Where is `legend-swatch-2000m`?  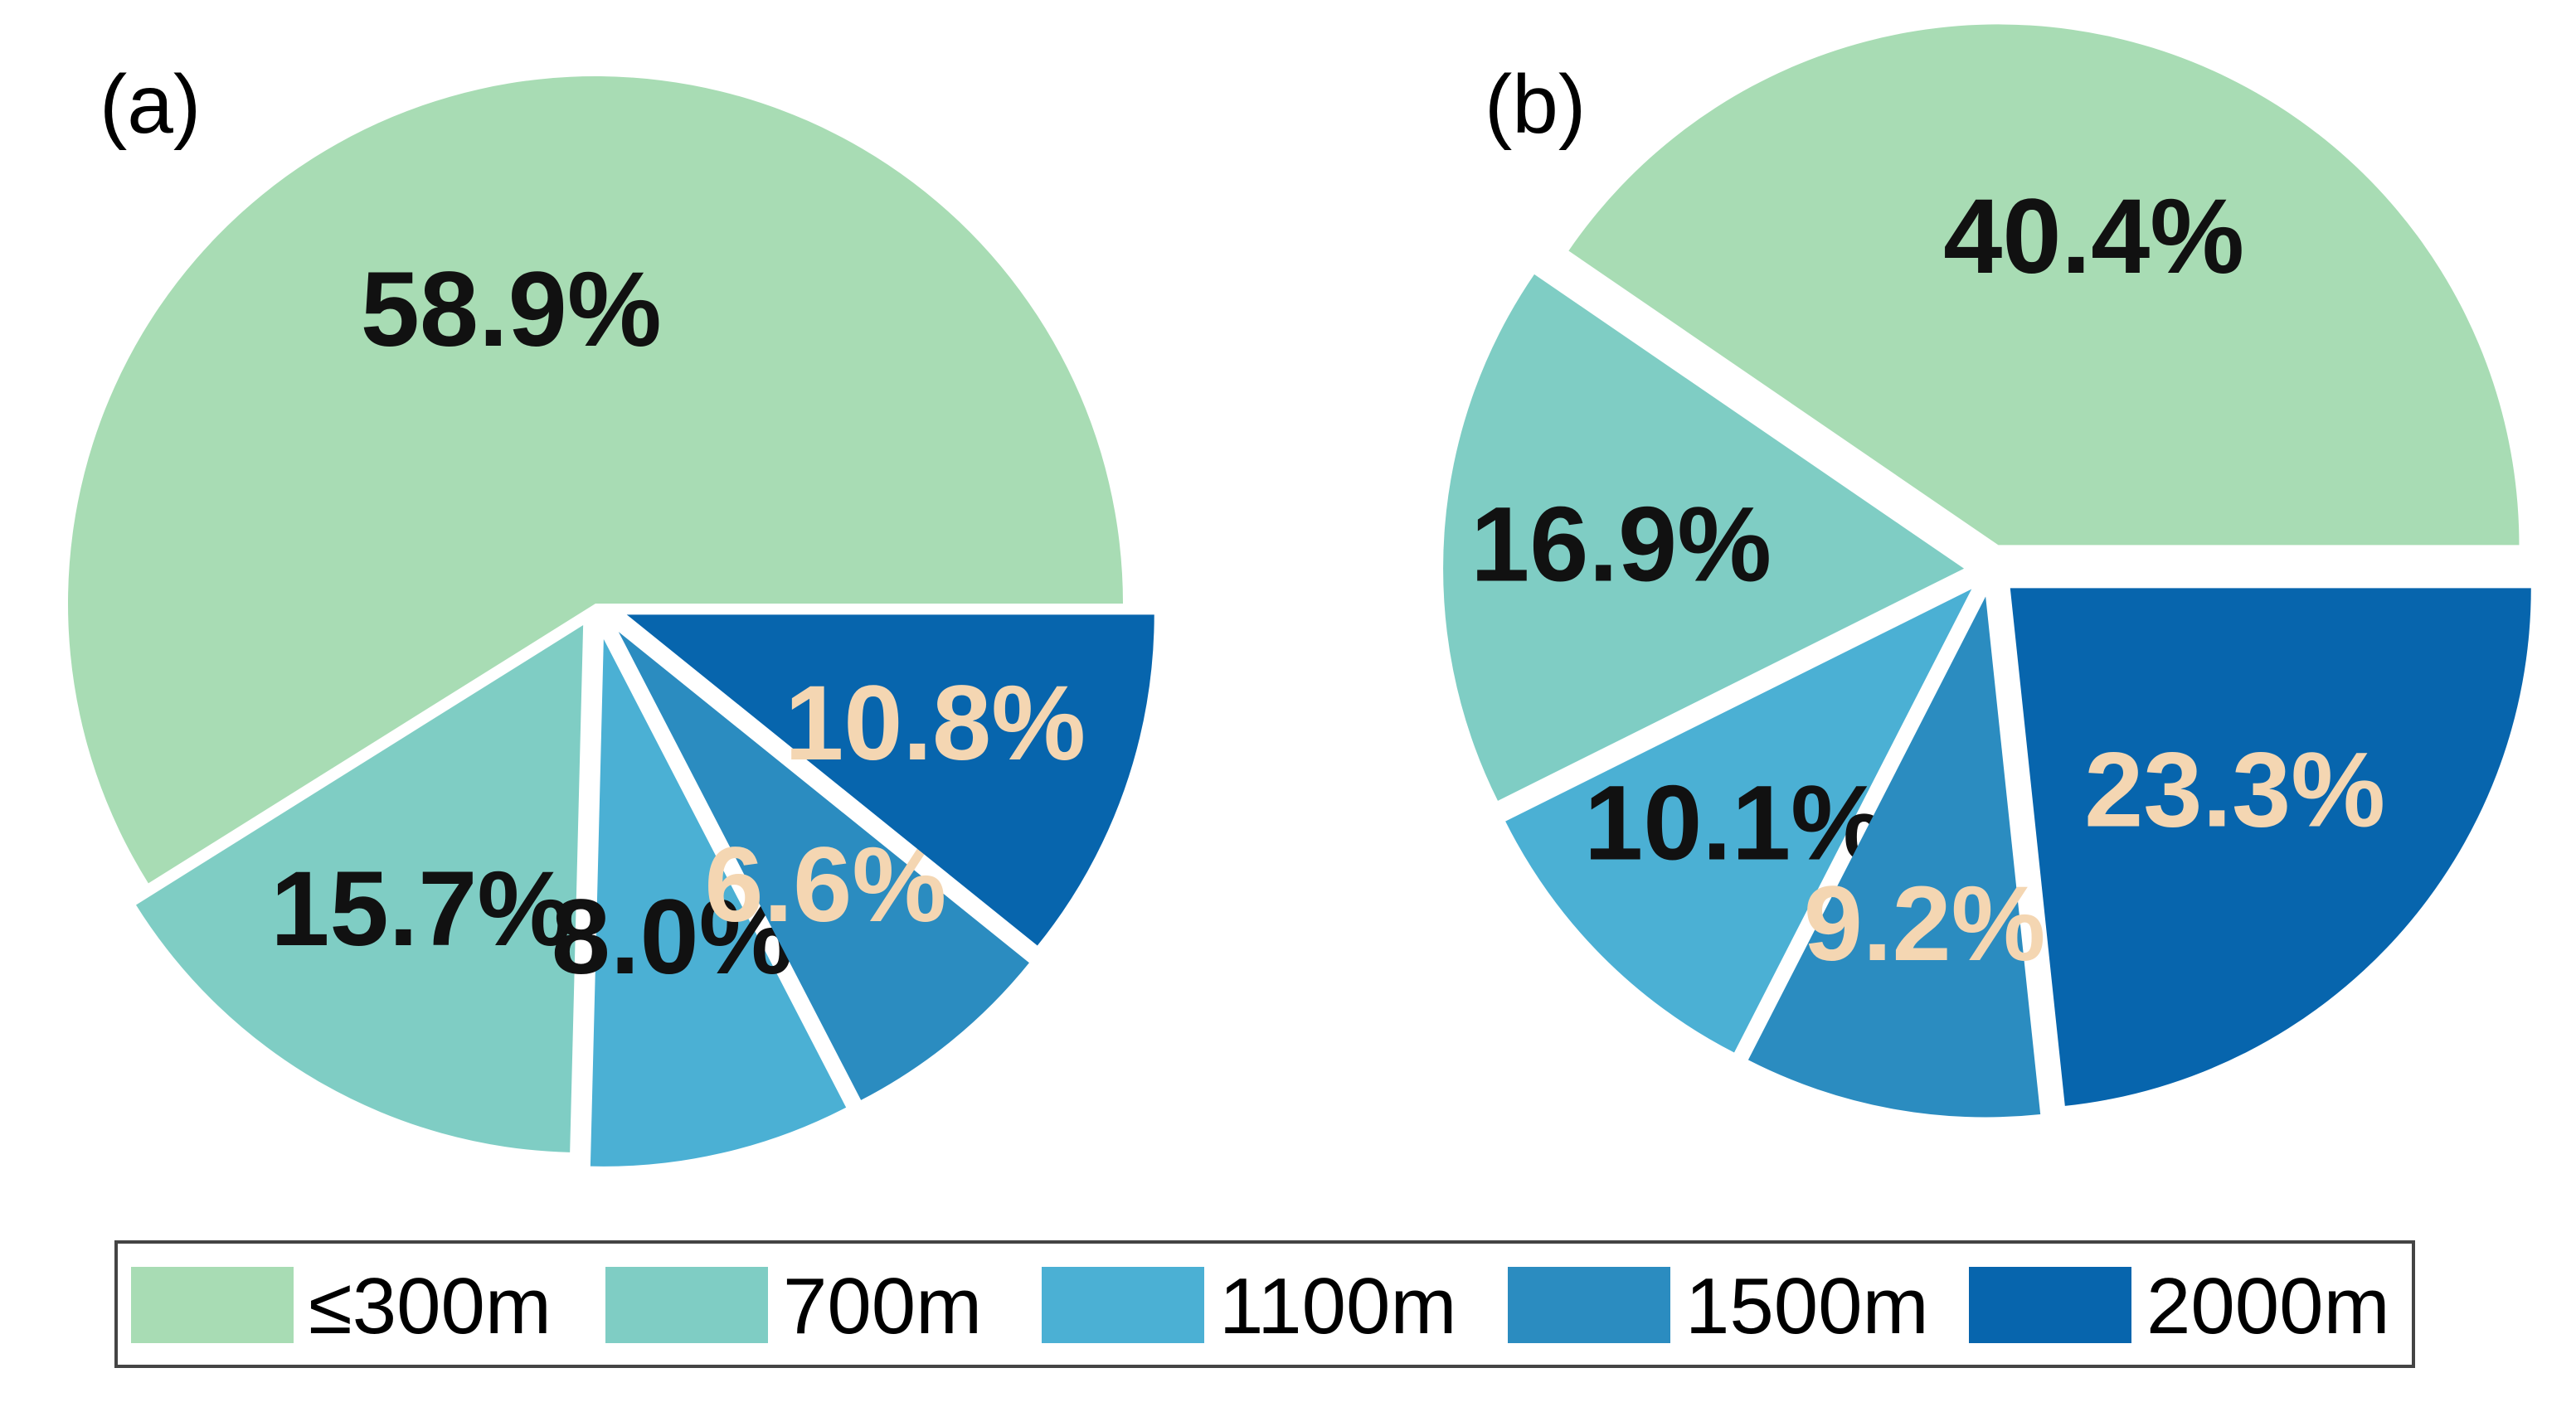 legend-swatch-2000m is located at coordinates (2050, 1305).